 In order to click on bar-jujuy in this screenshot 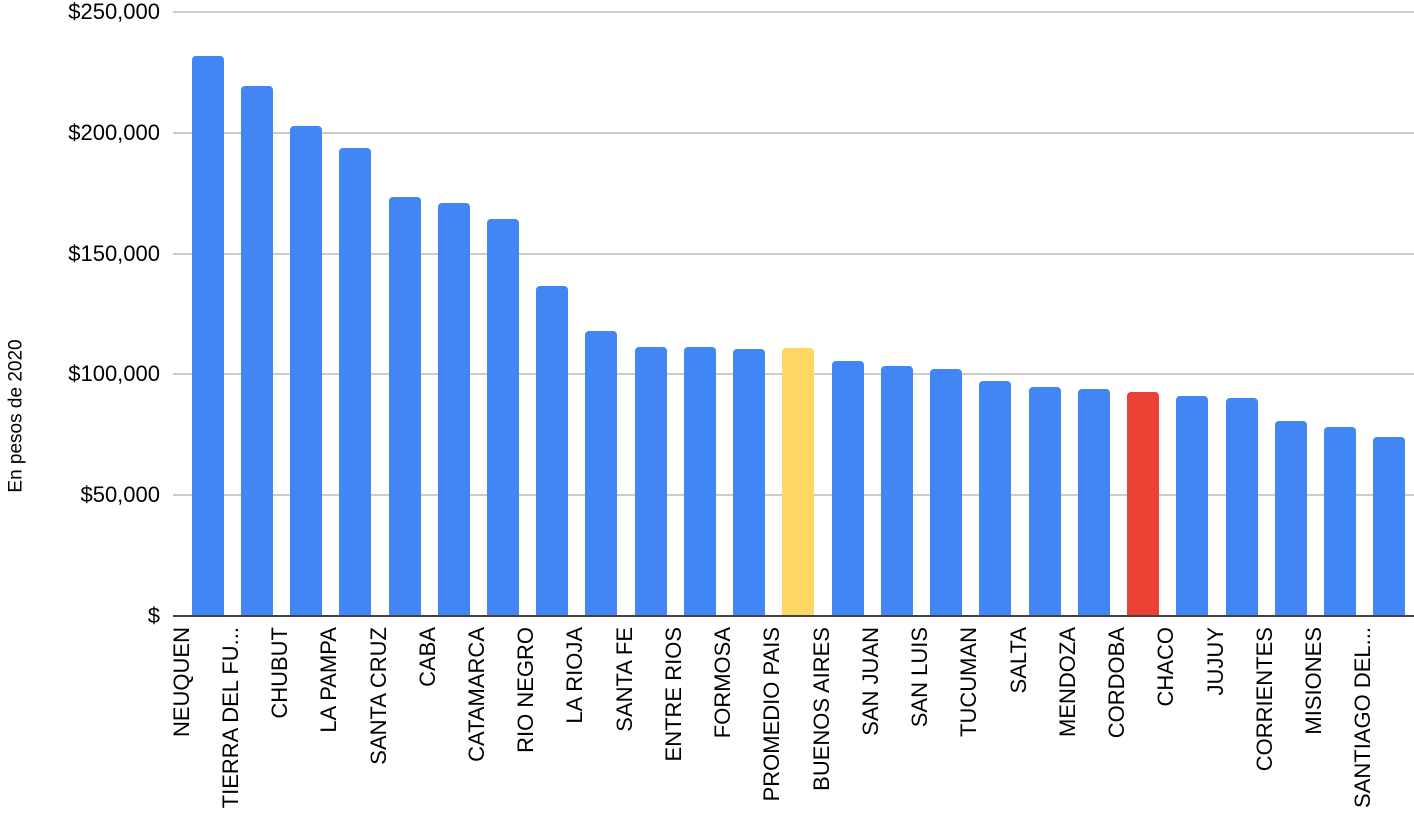, I will do `click(1241, 506)`.